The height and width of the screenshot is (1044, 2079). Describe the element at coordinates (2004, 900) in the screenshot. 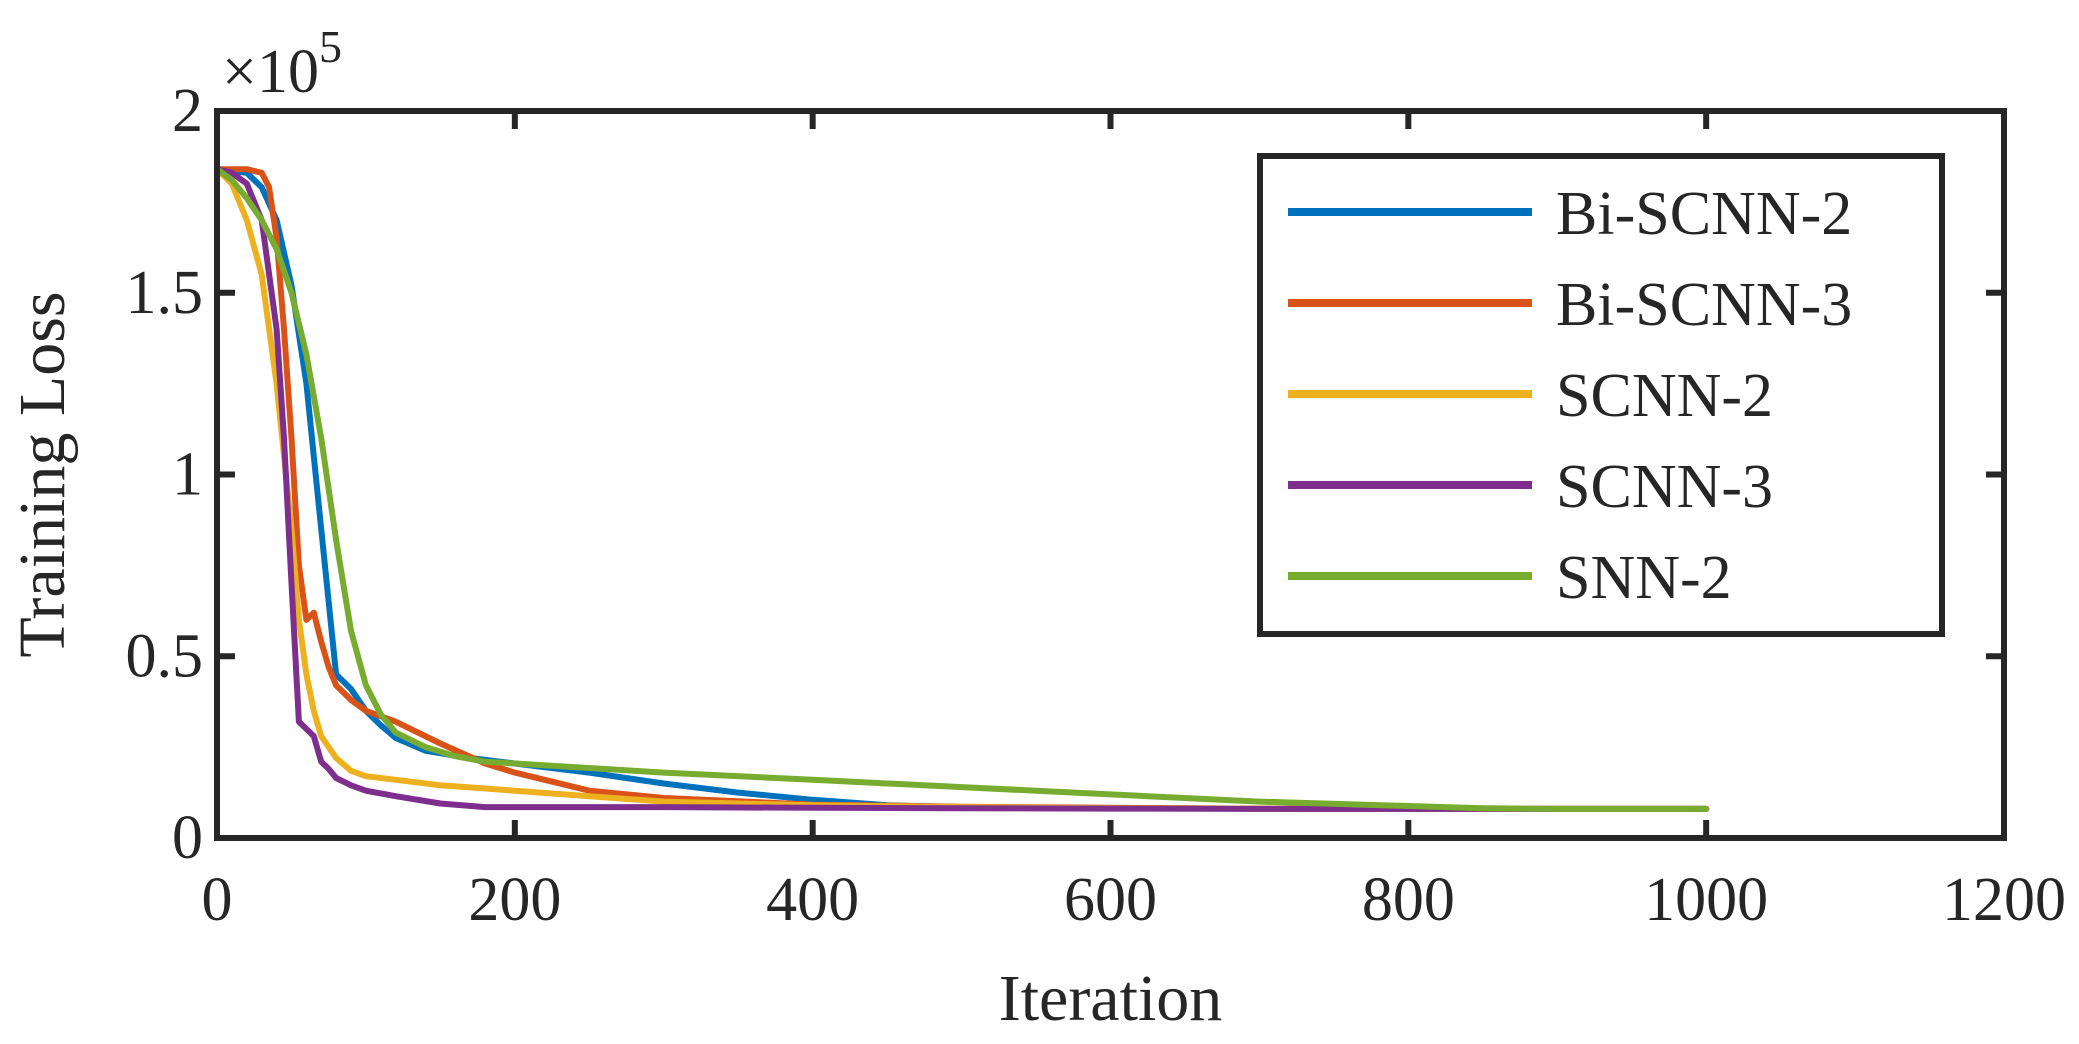

I see `x-tick-label: 1200` at that location.